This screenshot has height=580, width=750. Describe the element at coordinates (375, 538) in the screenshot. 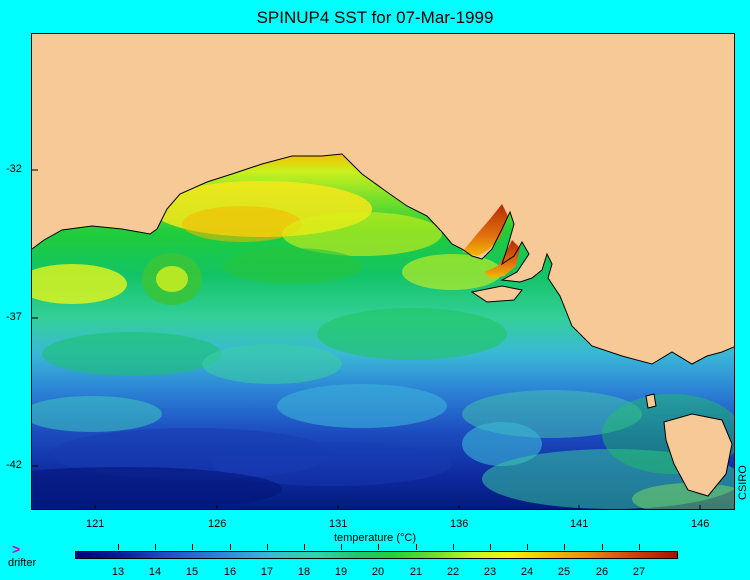

I see `colorbar-title: temperature (°C)` at that location.